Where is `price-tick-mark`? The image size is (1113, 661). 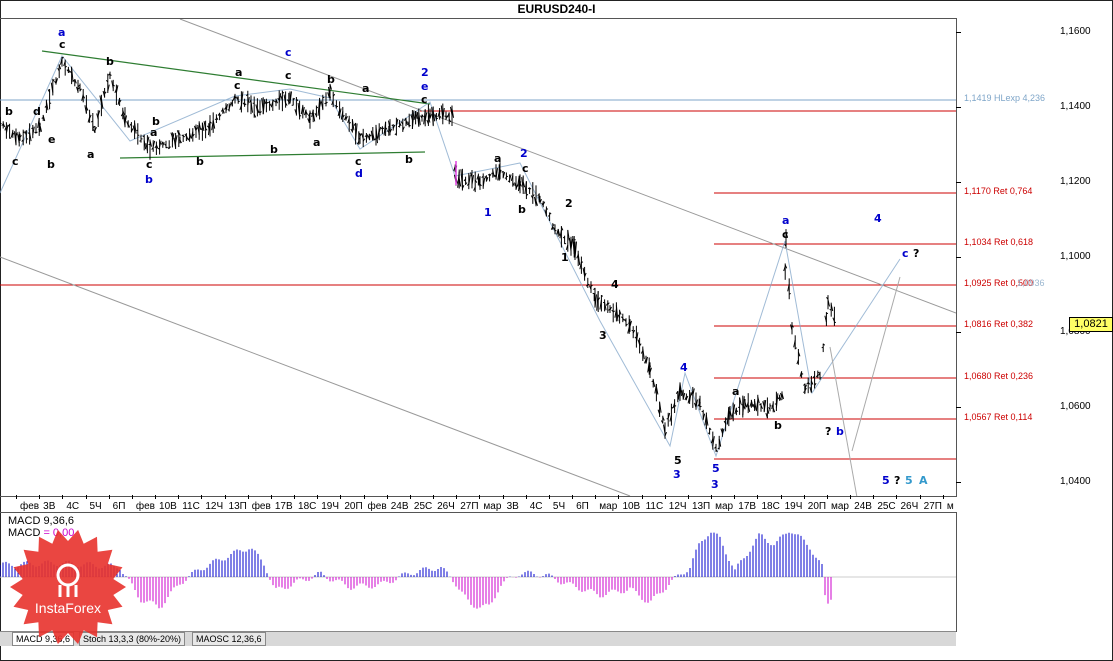
price-tick-mark is located at coordinates (958, 482).